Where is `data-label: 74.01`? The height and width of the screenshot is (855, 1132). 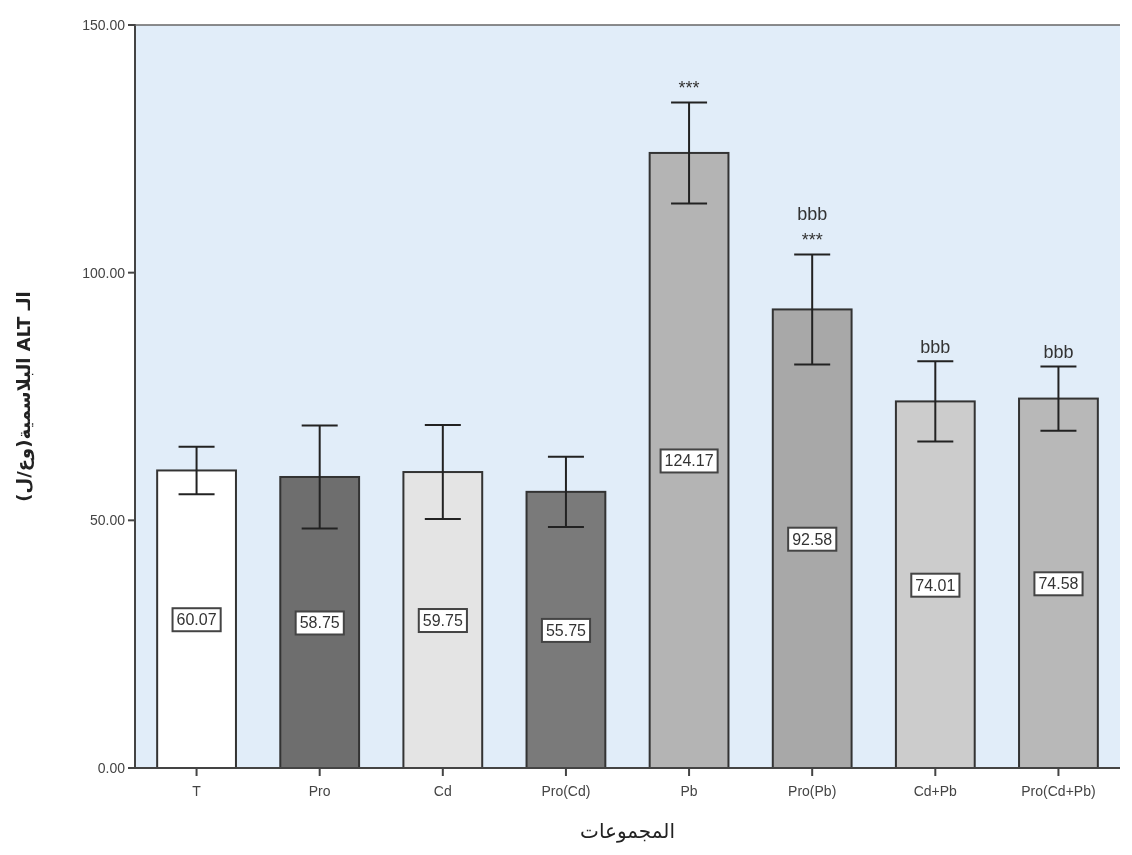
data-label: 74.01 is located at coordinates (935, 585).